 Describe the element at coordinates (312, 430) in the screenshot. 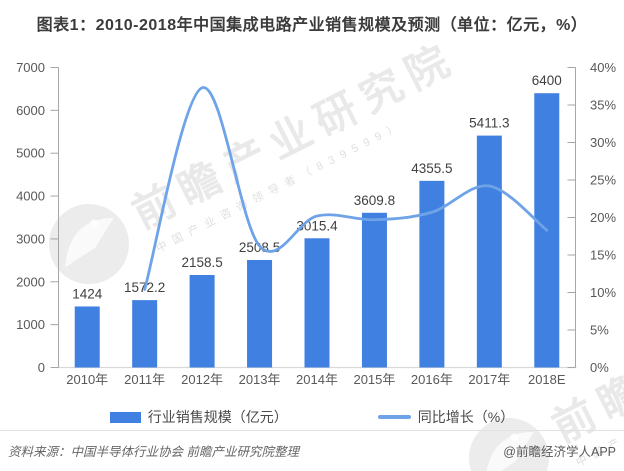

I see `footer-divider` at that location.